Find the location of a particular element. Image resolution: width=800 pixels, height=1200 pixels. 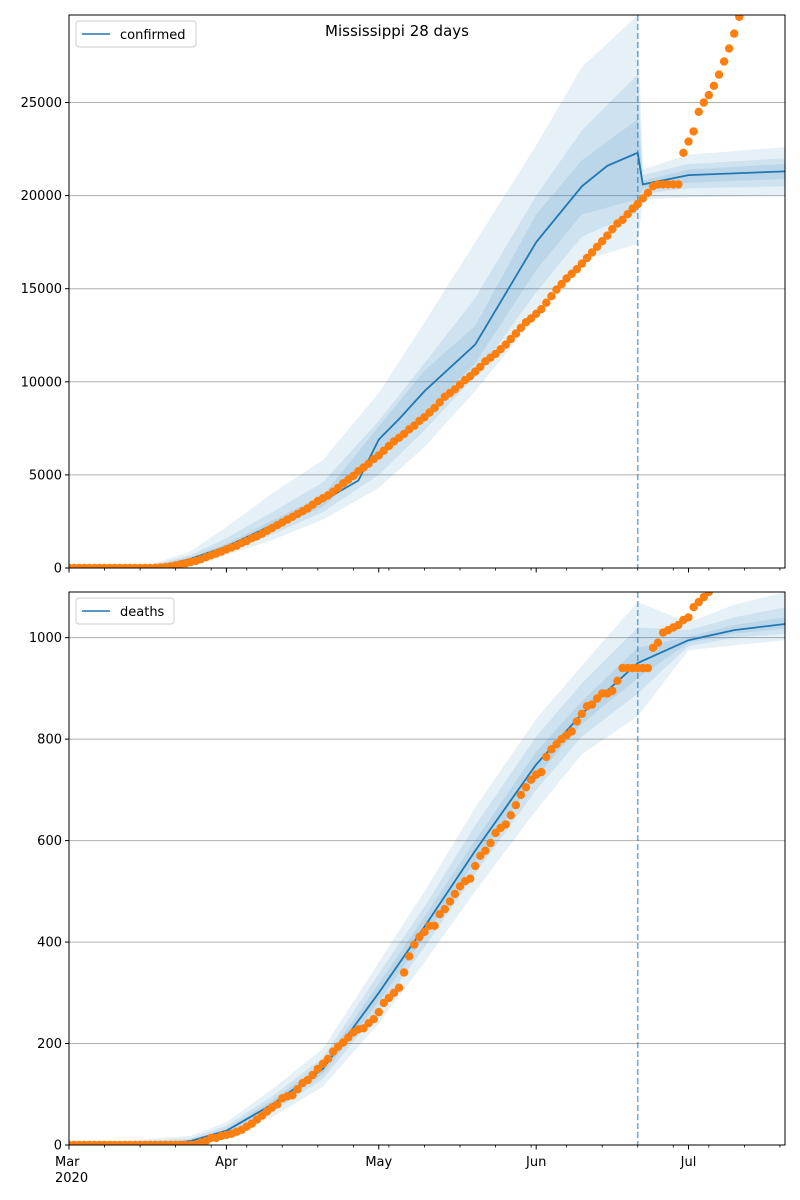

y-tick-label: 15000 is located at coordinates (41, 289).